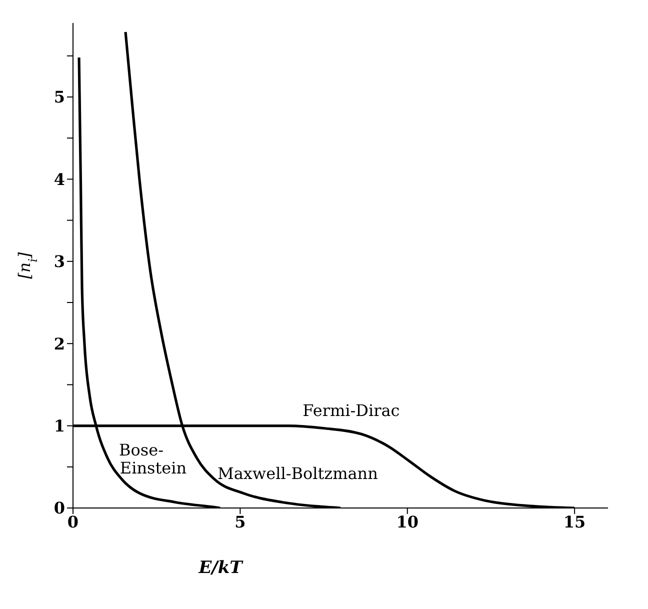 The image size is (648, 609). Describe the element at coordinates (59, 426) in the screenshot. I see `y-tick-label: 1` at that location.